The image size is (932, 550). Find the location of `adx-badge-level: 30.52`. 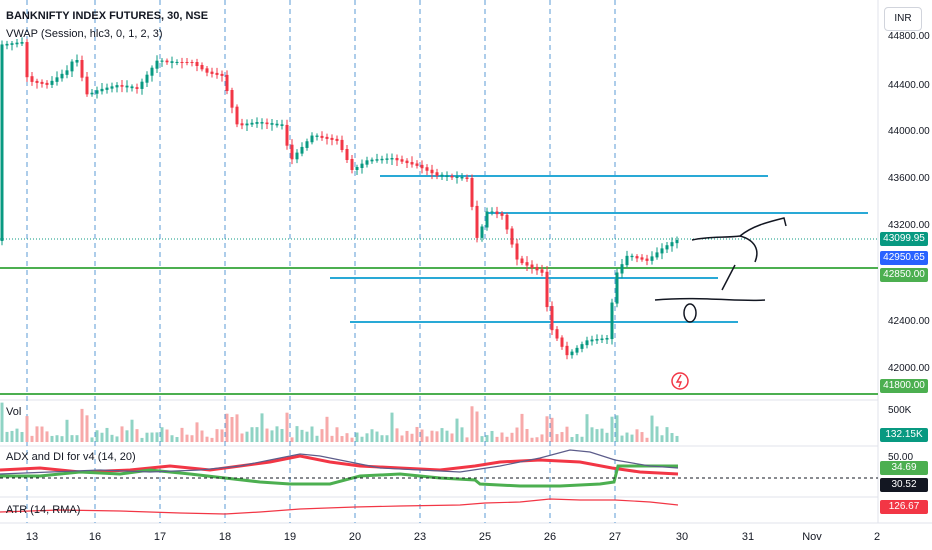

adx-badge-level: 30.52 is located at coordinates (904, 485).